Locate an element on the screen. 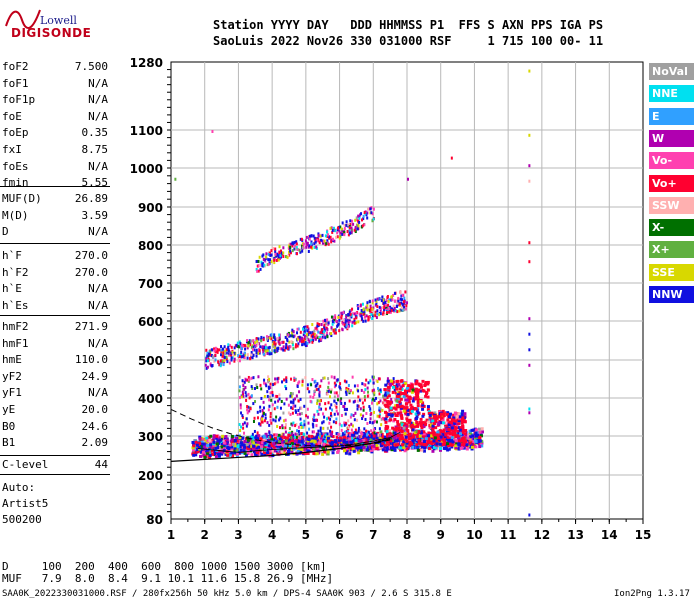 Image resolution: width=700 pixels, height=600 pixels. param-row-c: h`E N/A is located at coordinates (55, 289).